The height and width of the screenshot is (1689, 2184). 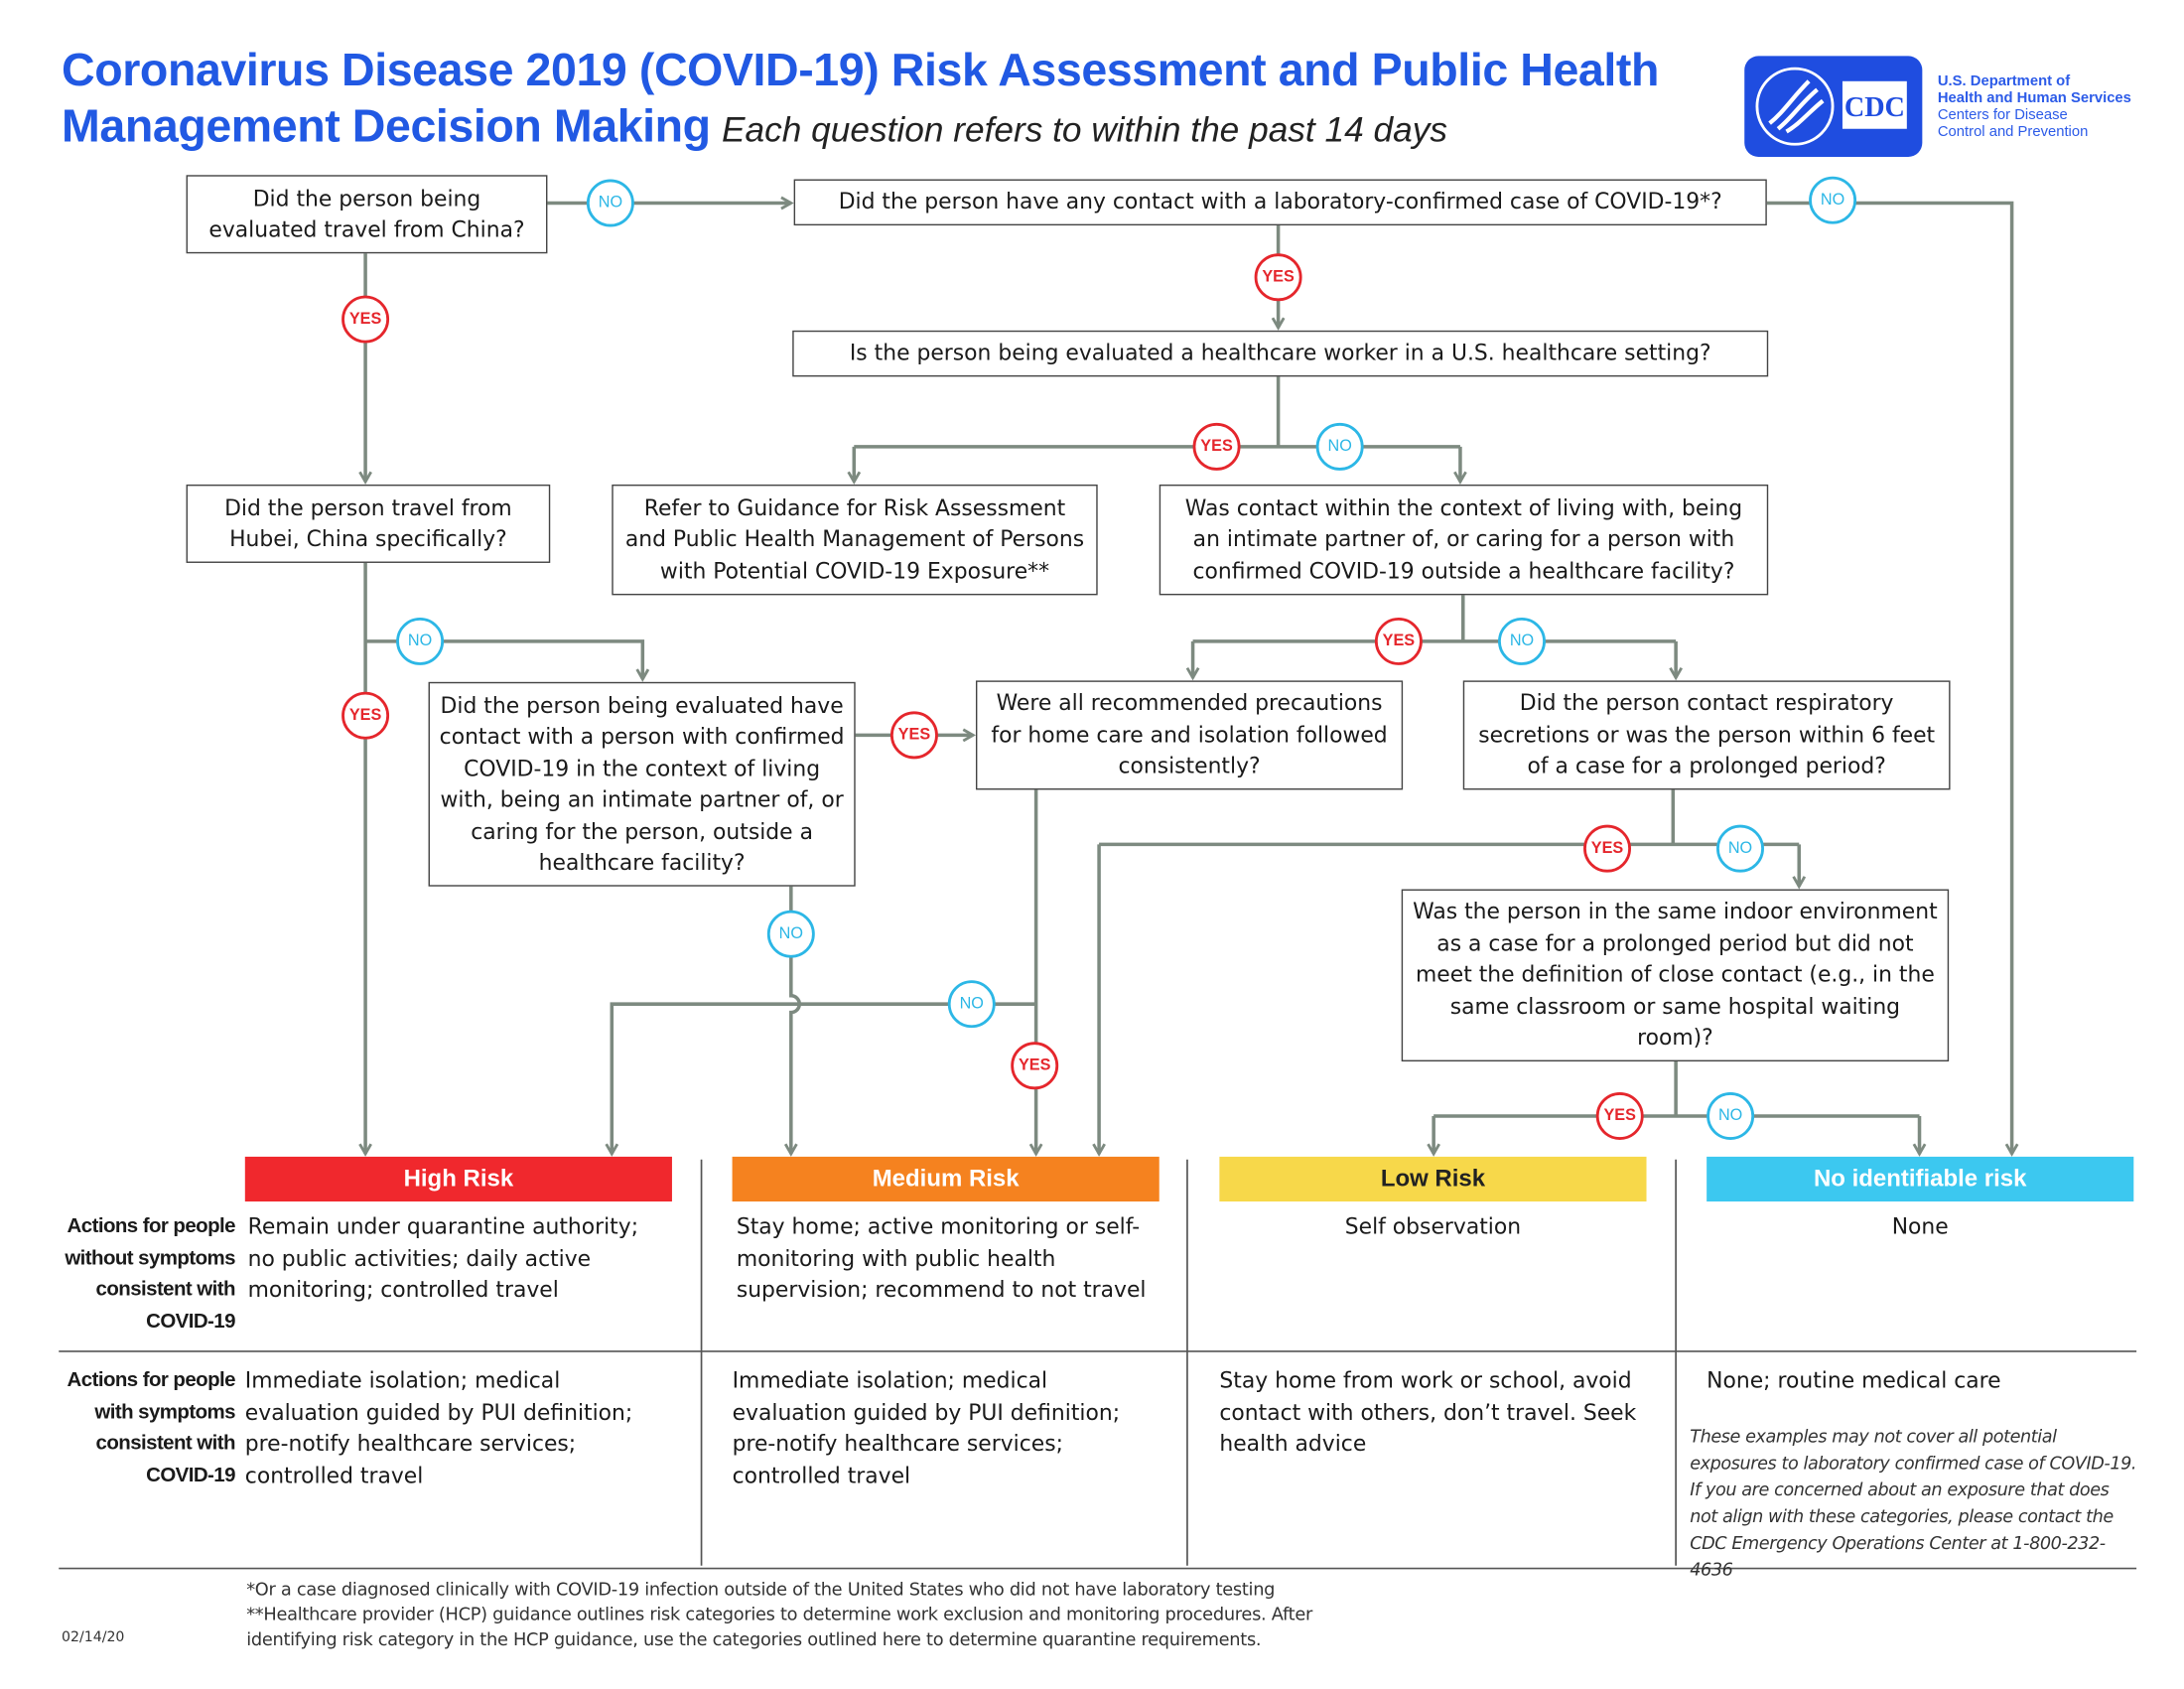 I want to click on risk-header-low: Low Risk, so click(x=1433, y=1179).